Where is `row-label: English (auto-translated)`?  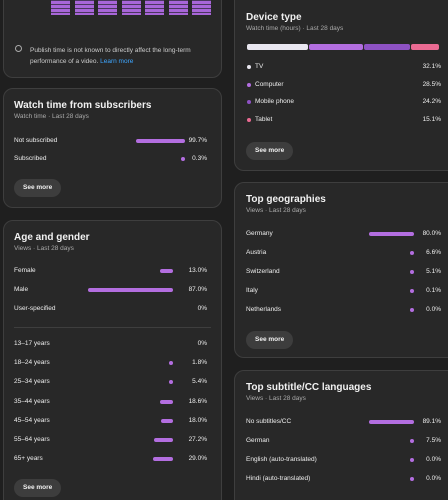 row-label: English (auto-translated) is located at coordinates (281, 459).